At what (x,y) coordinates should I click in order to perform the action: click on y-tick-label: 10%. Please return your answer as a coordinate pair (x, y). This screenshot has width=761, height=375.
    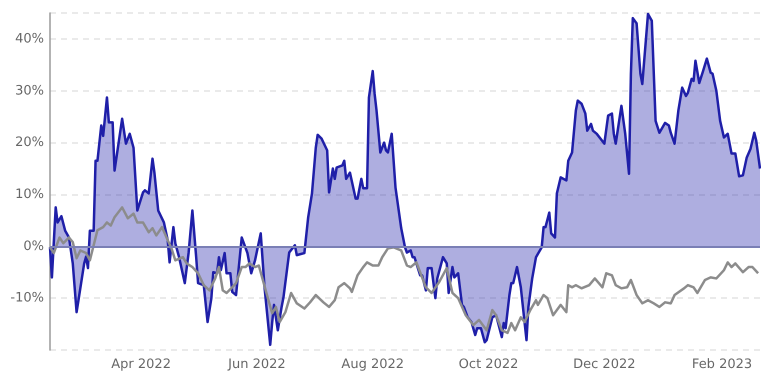
    Looking at the image, I should click on (29, 194).